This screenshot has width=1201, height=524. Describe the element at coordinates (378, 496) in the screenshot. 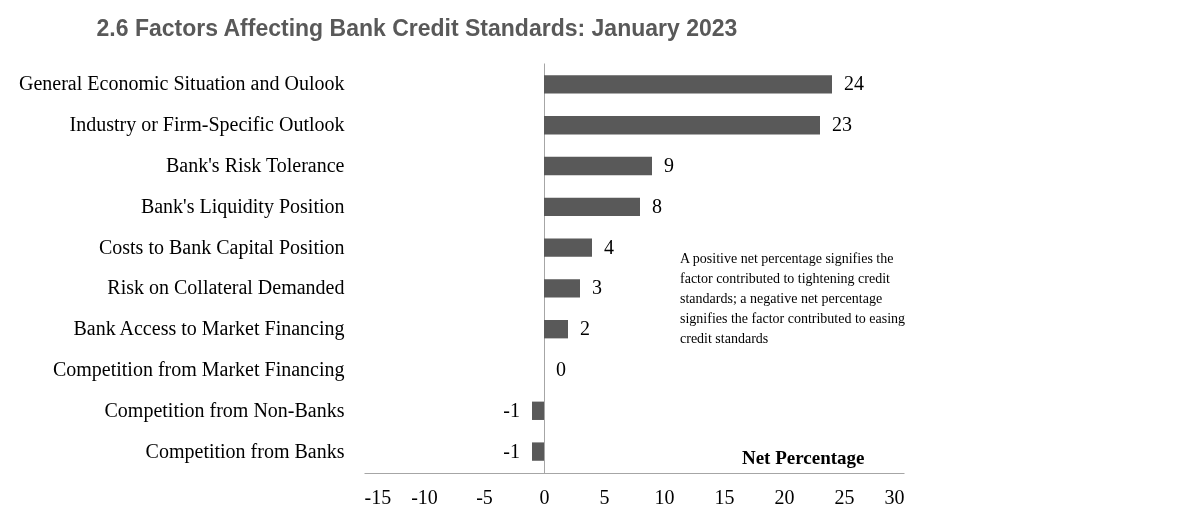

I see `x-tick-label: -15` at that location.